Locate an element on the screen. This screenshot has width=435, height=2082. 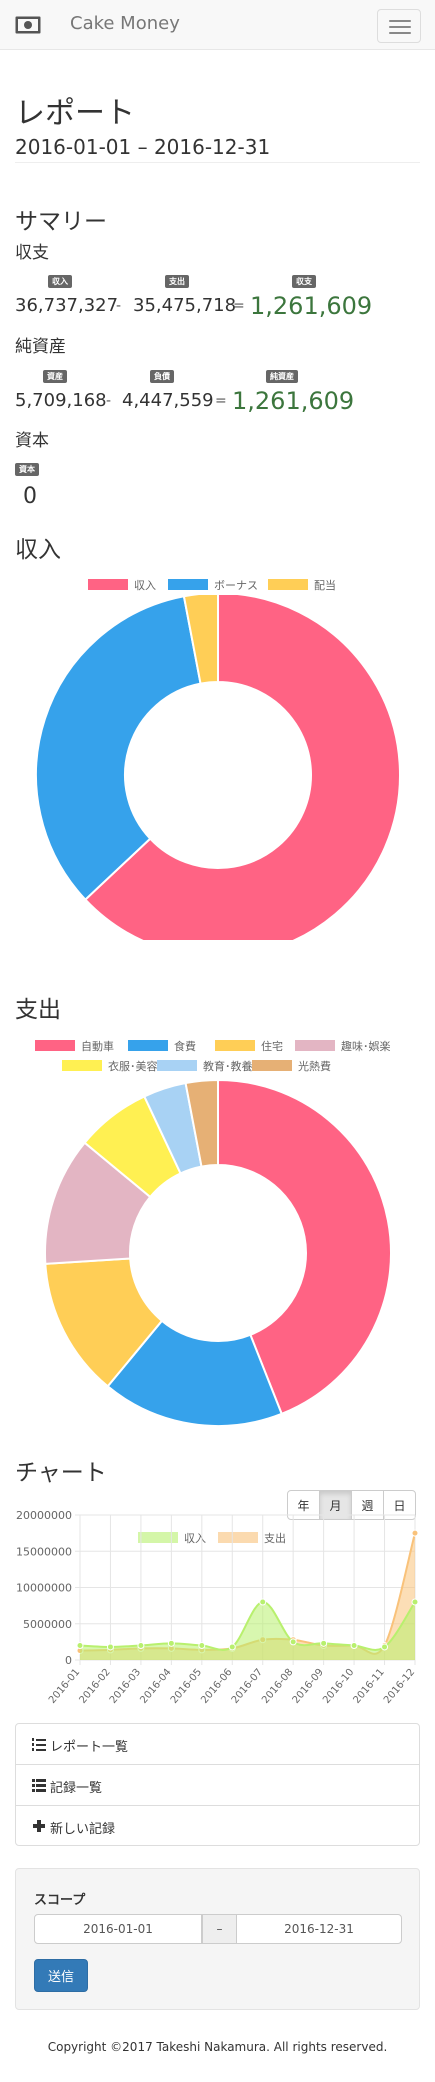
expense-heading: 支出 is located at coordinates (38, 1010).